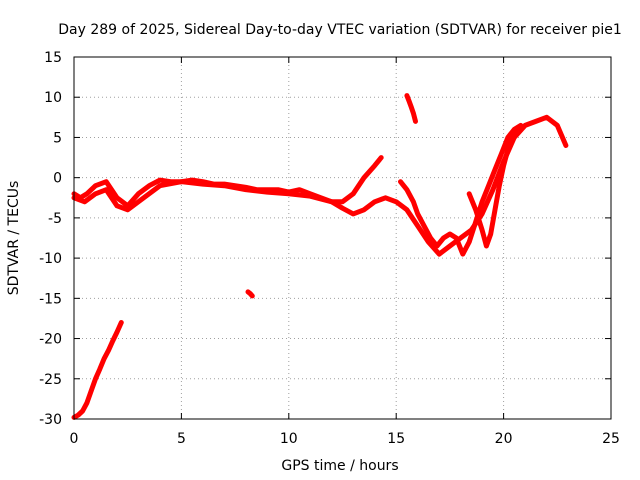 The width and height of the screenshot is (640, 480). What do you see at coordinates (611, 439) in the screenshot?
I see `x-tick-label: 25` at bounding box center [611, 439].